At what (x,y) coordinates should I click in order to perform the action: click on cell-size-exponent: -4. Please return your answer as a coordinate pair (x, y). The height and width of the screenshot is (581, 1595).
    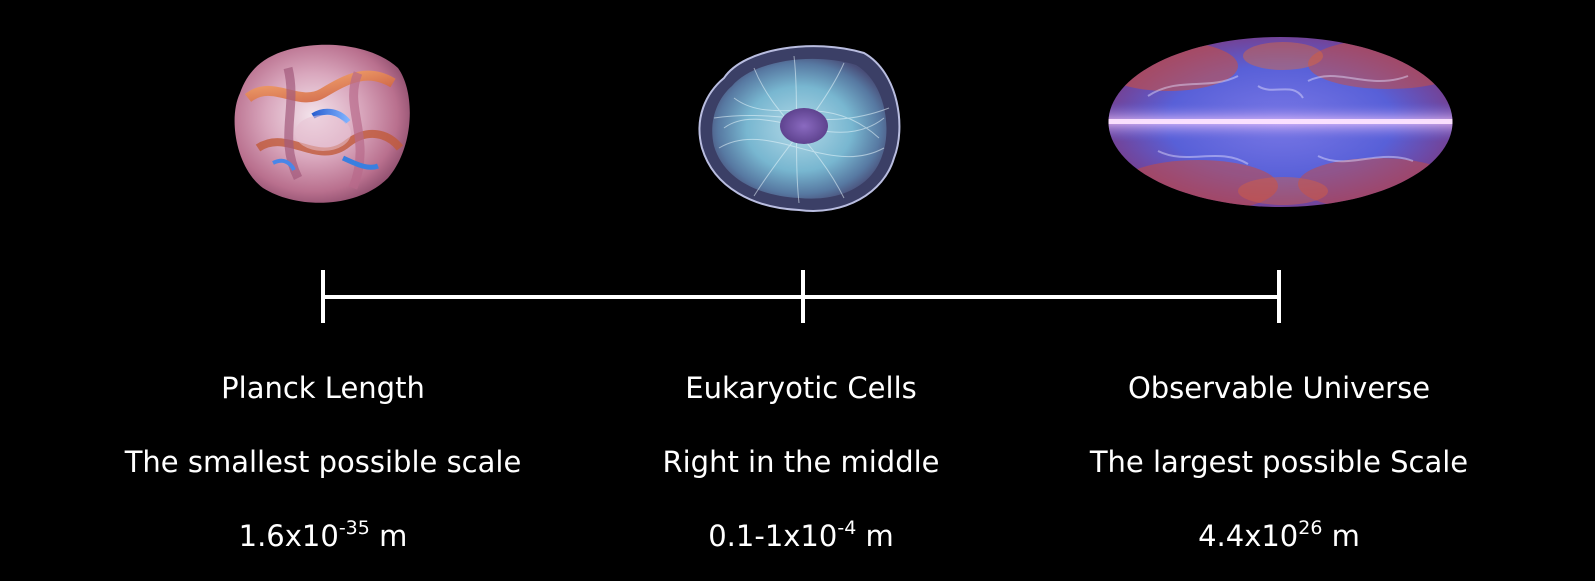
    Looking at the image, I should click on (847, 528).